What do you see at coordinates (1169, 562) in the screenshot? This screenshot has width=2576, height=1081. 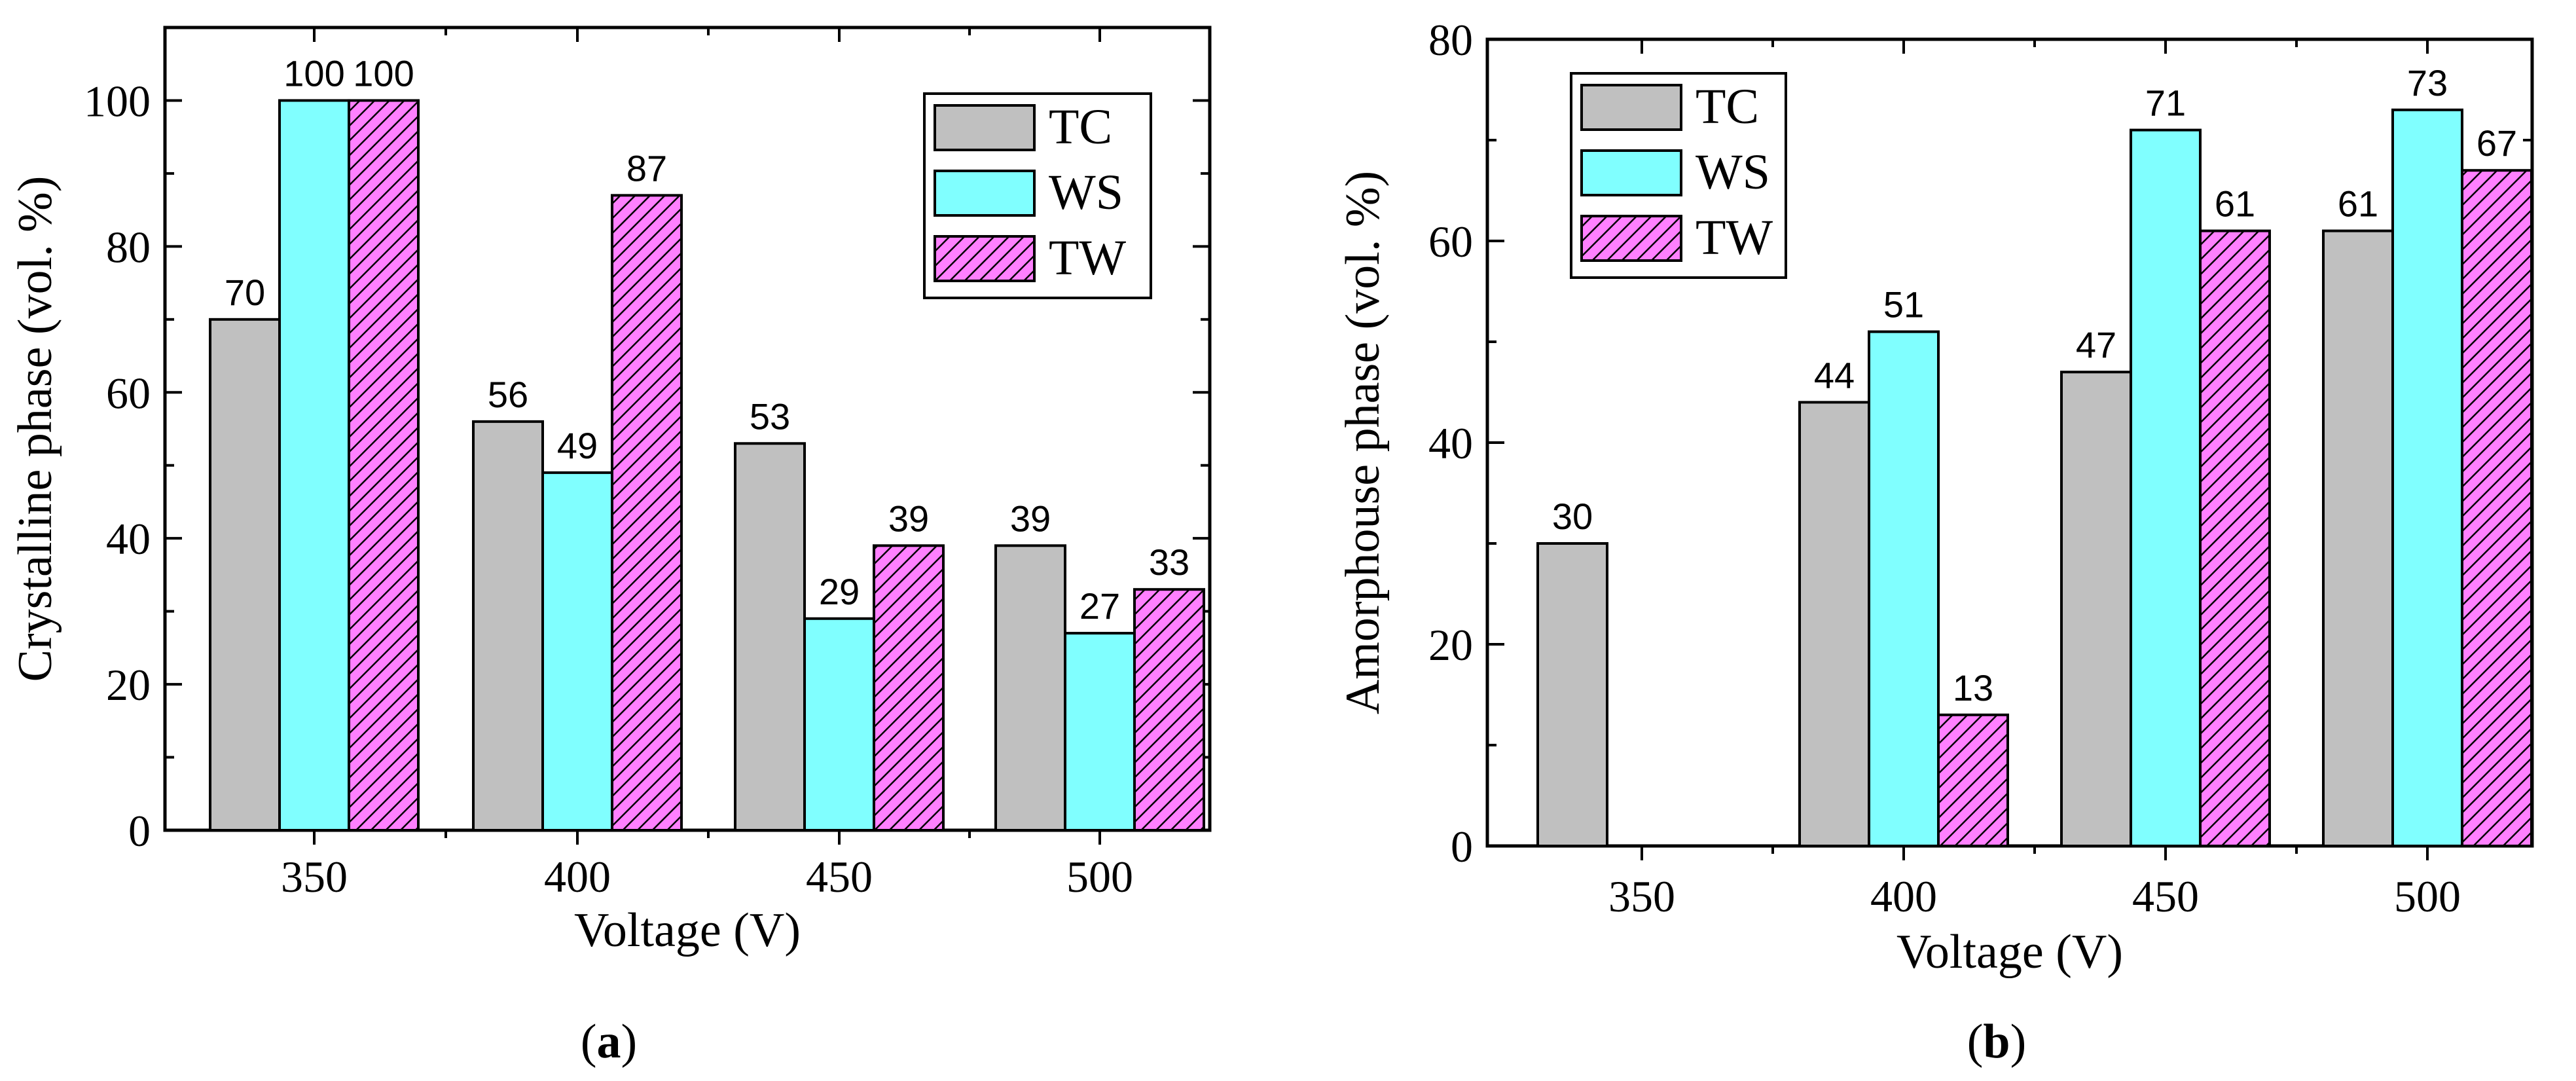 I see `data-label-tw-500: 33` at bounding box center [1169, 562].